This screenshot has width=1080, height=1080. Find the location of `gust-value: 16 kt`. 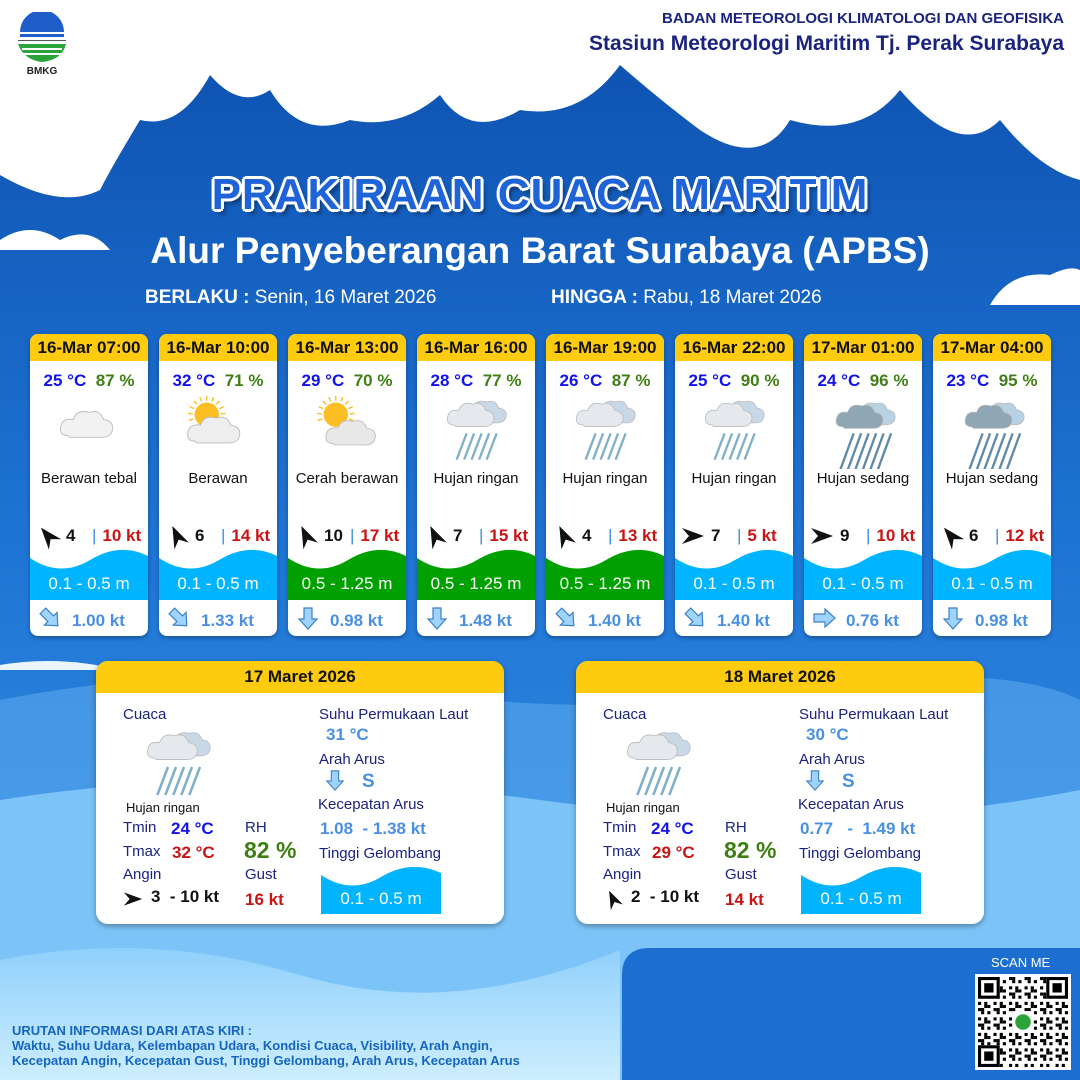

gust-value: 16 kt is located at coordinates (264, 899).